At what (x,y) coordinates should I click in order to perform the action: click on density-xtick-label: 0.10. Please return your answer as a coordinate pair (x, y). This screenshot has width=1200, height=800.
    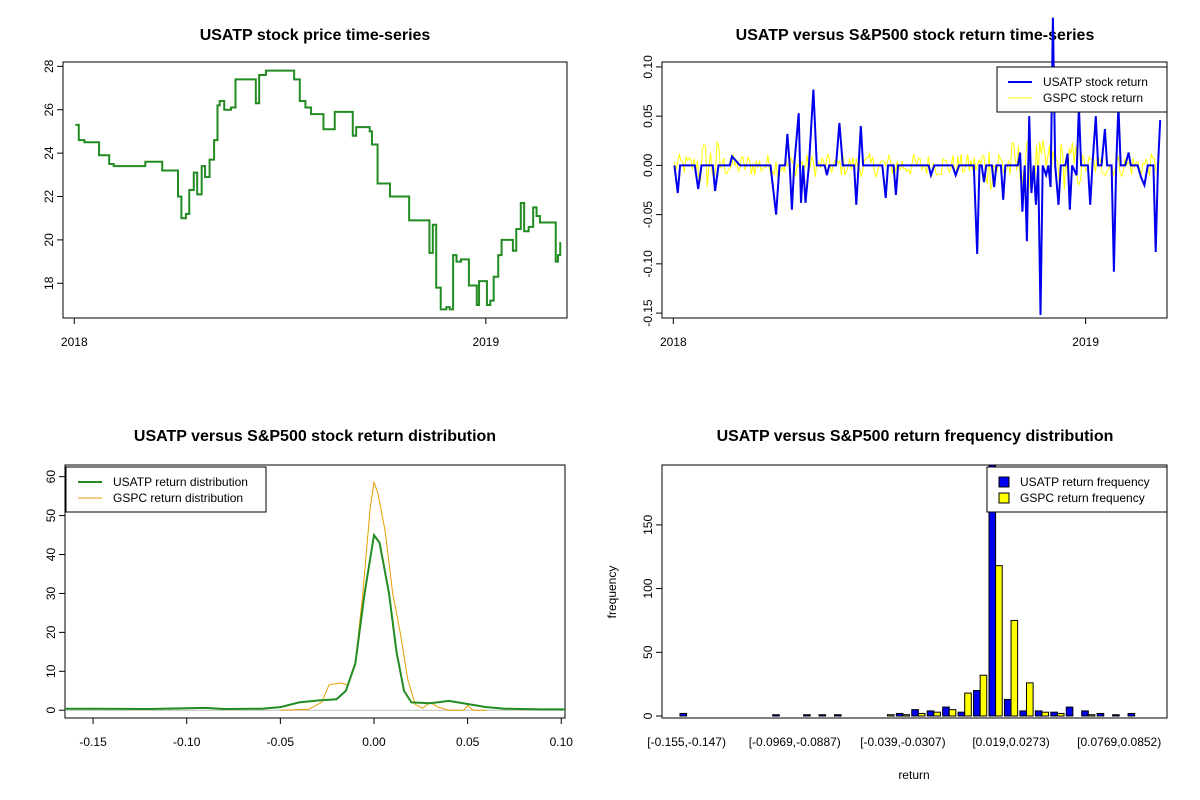
    Looking at the image, I should click on (562, 742).